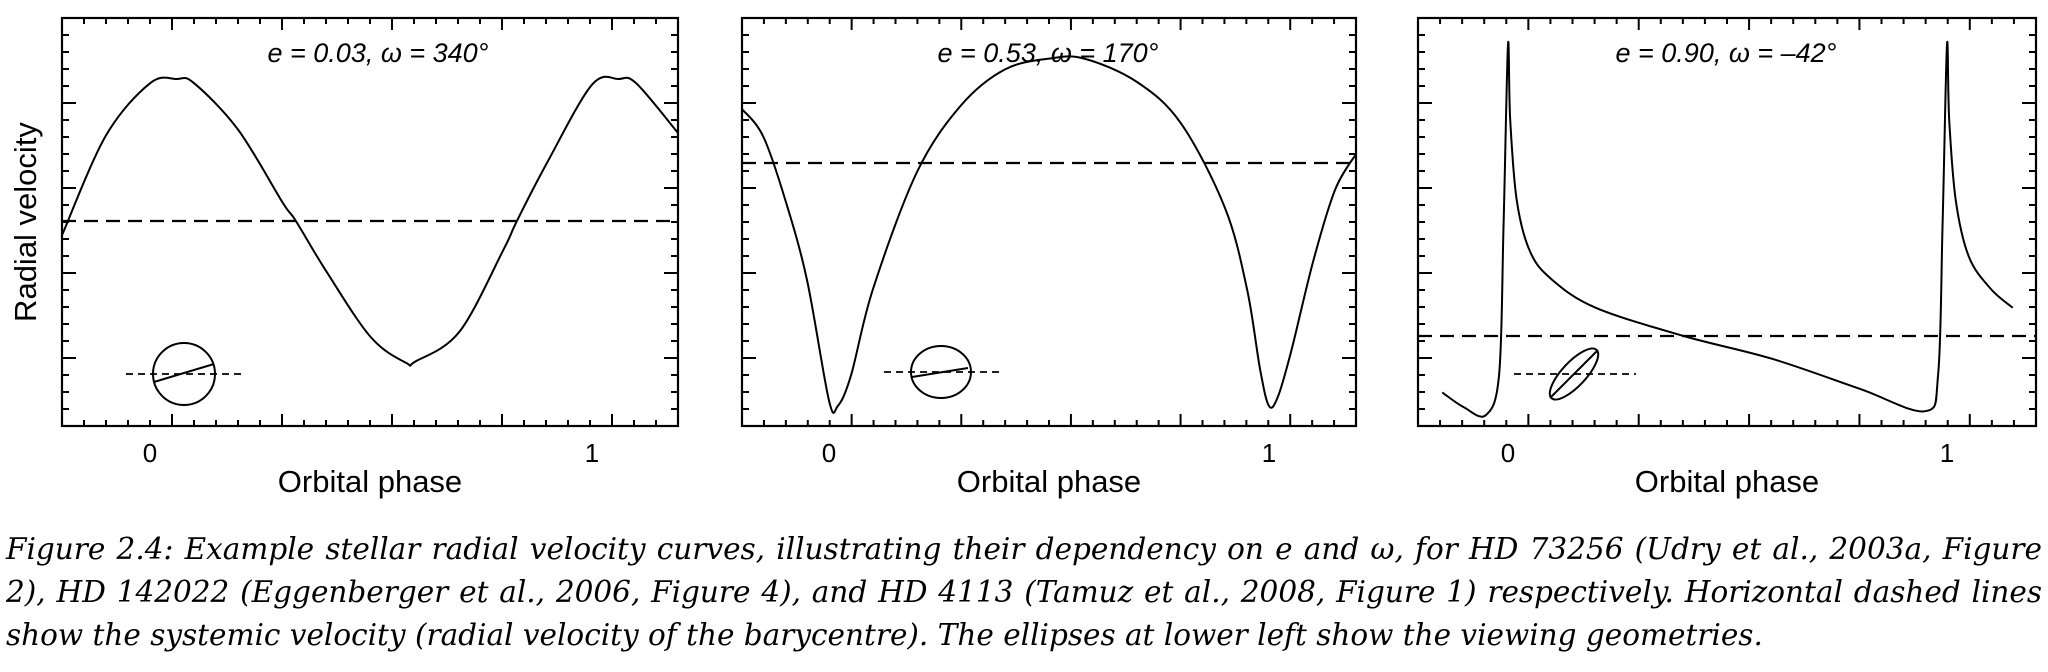 This screenshot has width=2048, height=672. I want to click on radial-velocity-curve, so click(370, 221).